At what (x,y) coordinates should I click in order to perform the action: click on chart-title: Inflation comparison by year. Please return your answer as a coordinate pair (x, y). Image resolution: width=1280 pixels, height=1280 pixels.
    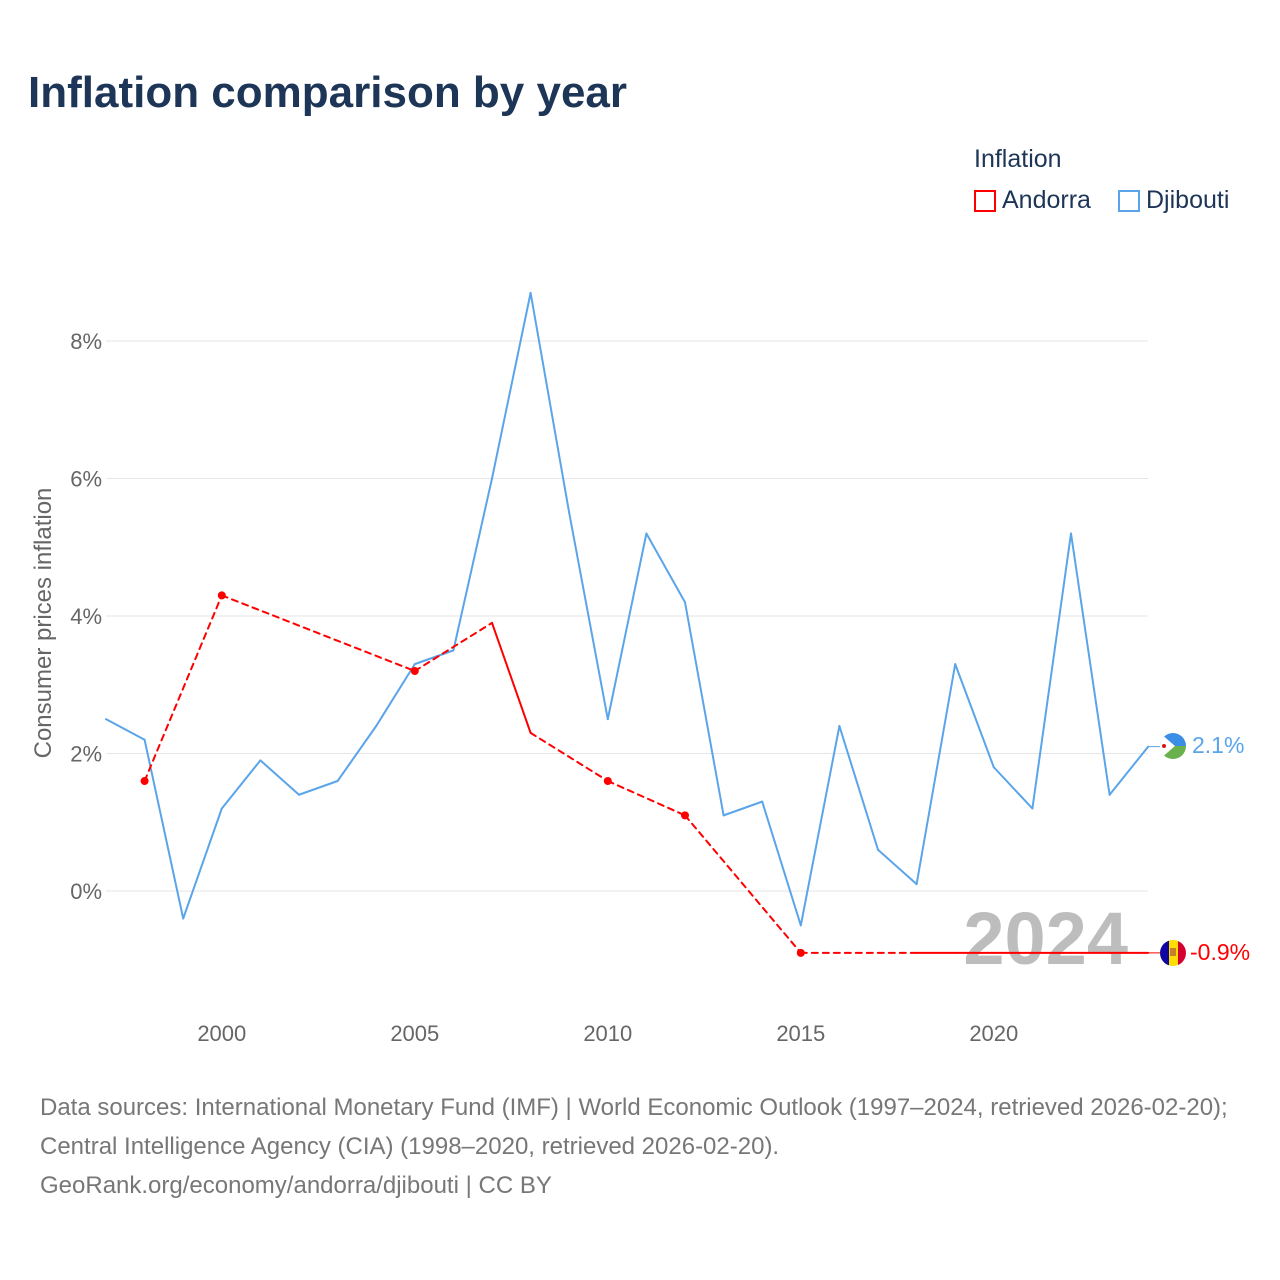
    Looking at the image, I should click on (328, 92).